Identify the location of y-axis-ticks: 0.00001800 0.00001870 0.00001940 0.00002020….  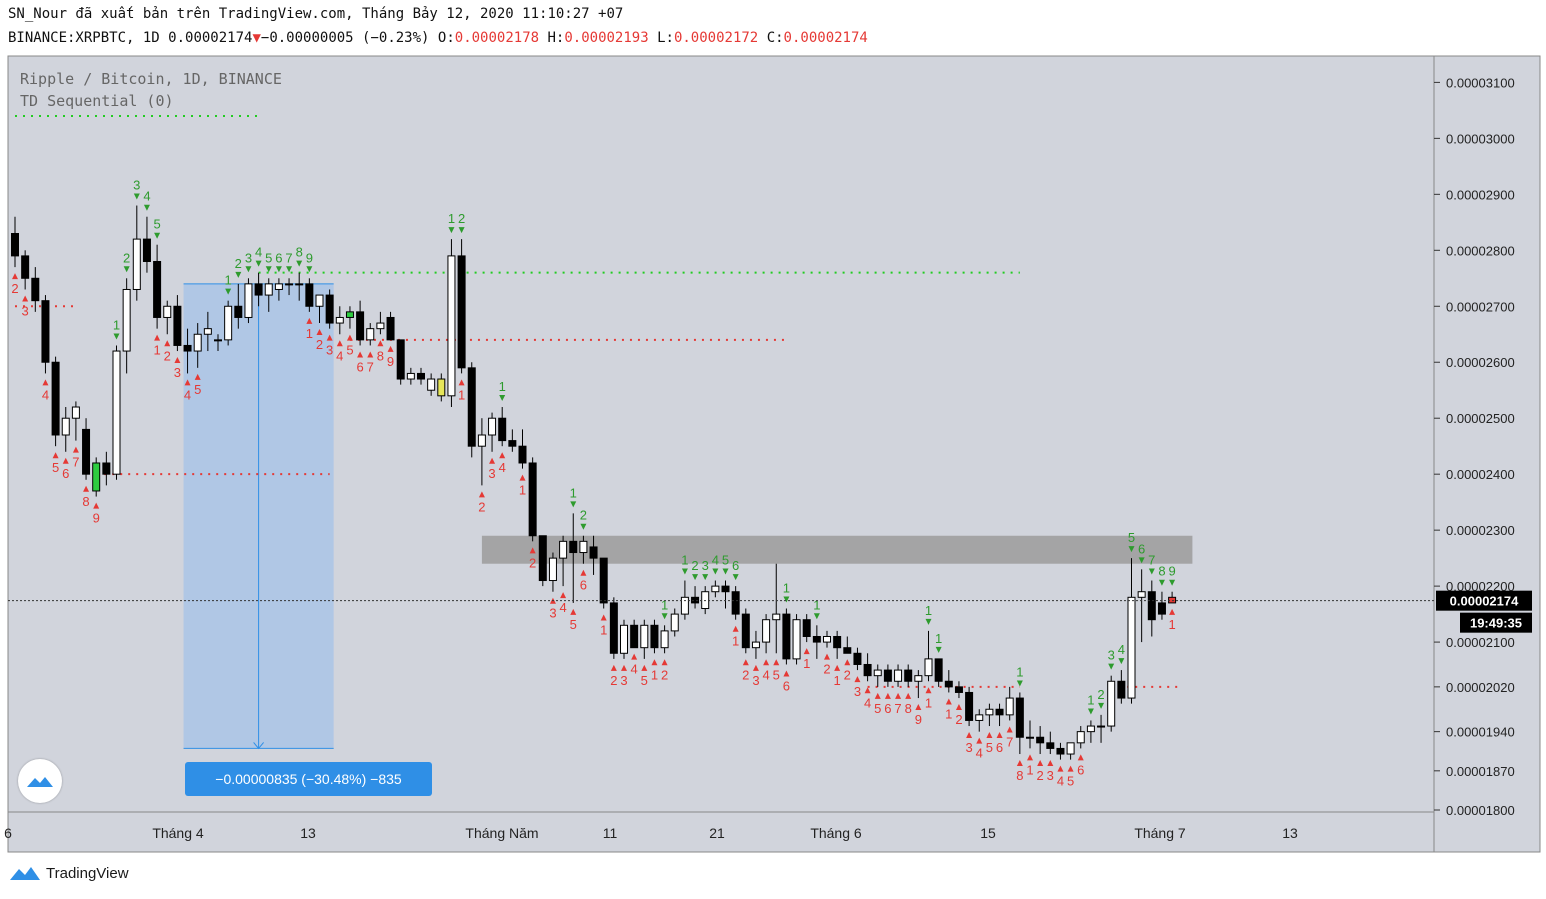
(1474, 446).